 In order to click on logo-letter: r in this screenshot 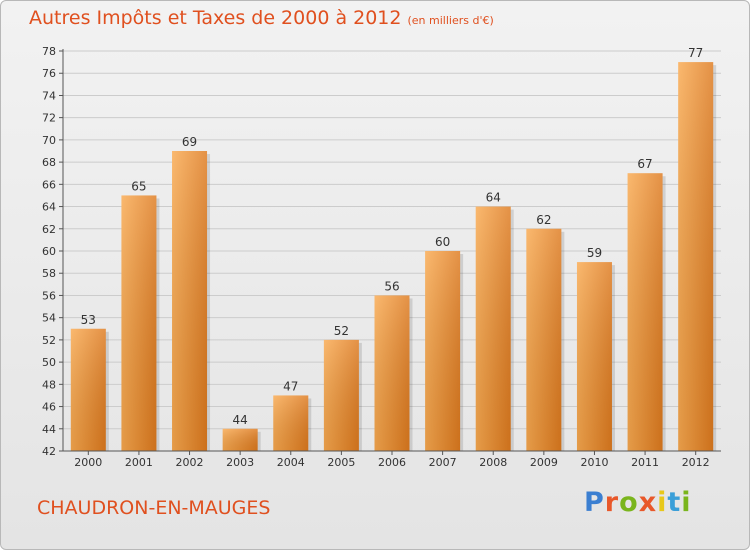, I will do `click(612, 502)`.